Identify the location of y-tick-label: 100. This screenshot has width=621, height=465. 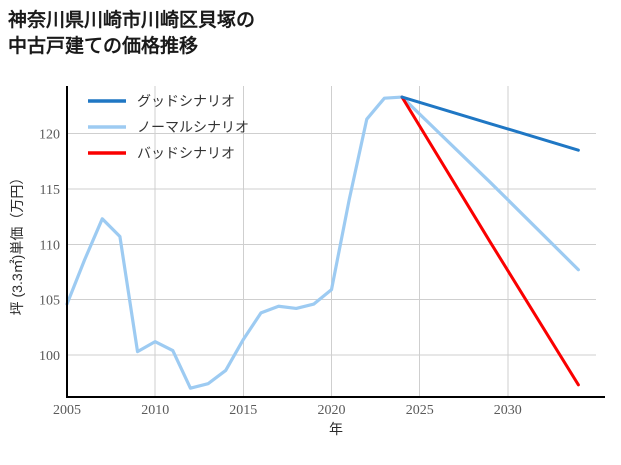
(49, 356).